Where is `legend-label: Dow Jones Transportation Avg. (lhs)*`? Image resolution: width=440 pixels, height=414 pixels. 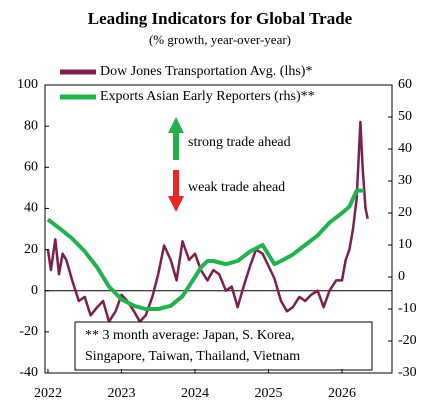 legend-label: Dow Jones Transportation Avg. (lhs)* is located at coordinates (206, 71).